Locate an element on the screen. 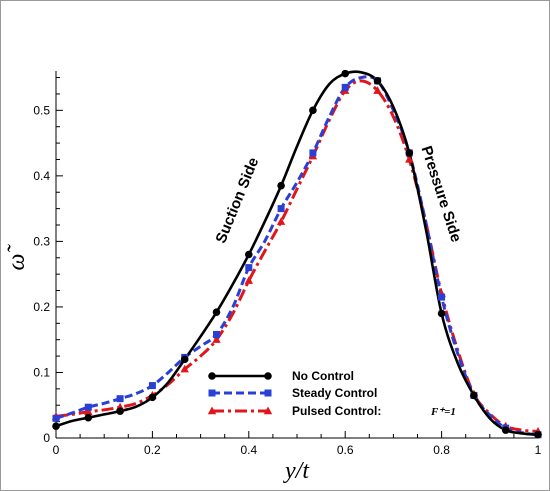 This screenshot has width=550, height=491. legend-label-forcing: F⁺=1 is located at coordinates (443, 412).